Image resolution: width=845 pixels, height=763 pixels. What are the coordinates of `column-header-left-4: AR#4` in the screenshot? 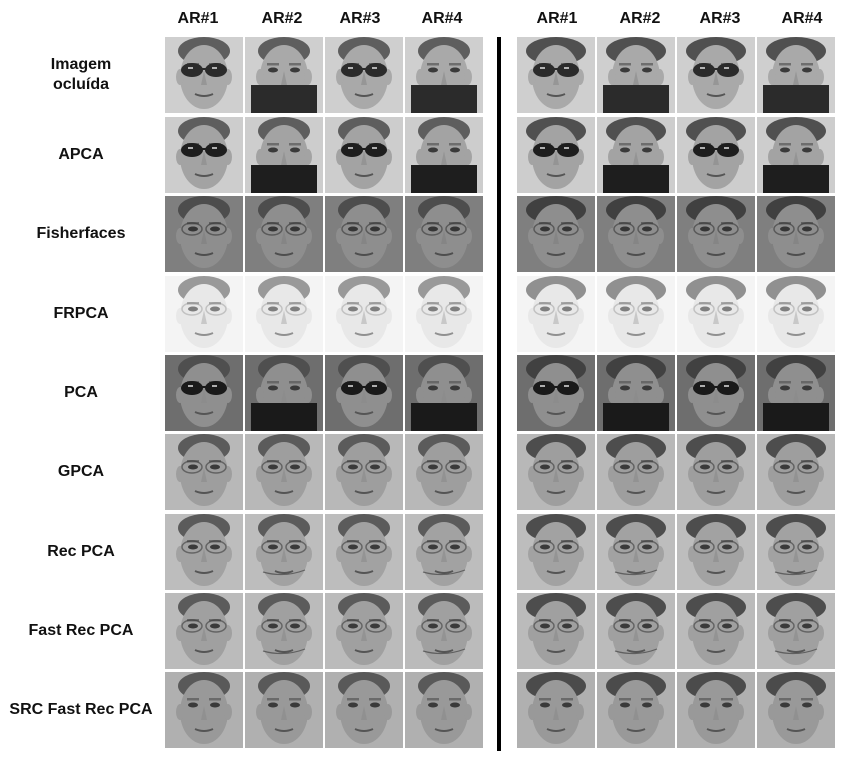 It's located at (442, 18).